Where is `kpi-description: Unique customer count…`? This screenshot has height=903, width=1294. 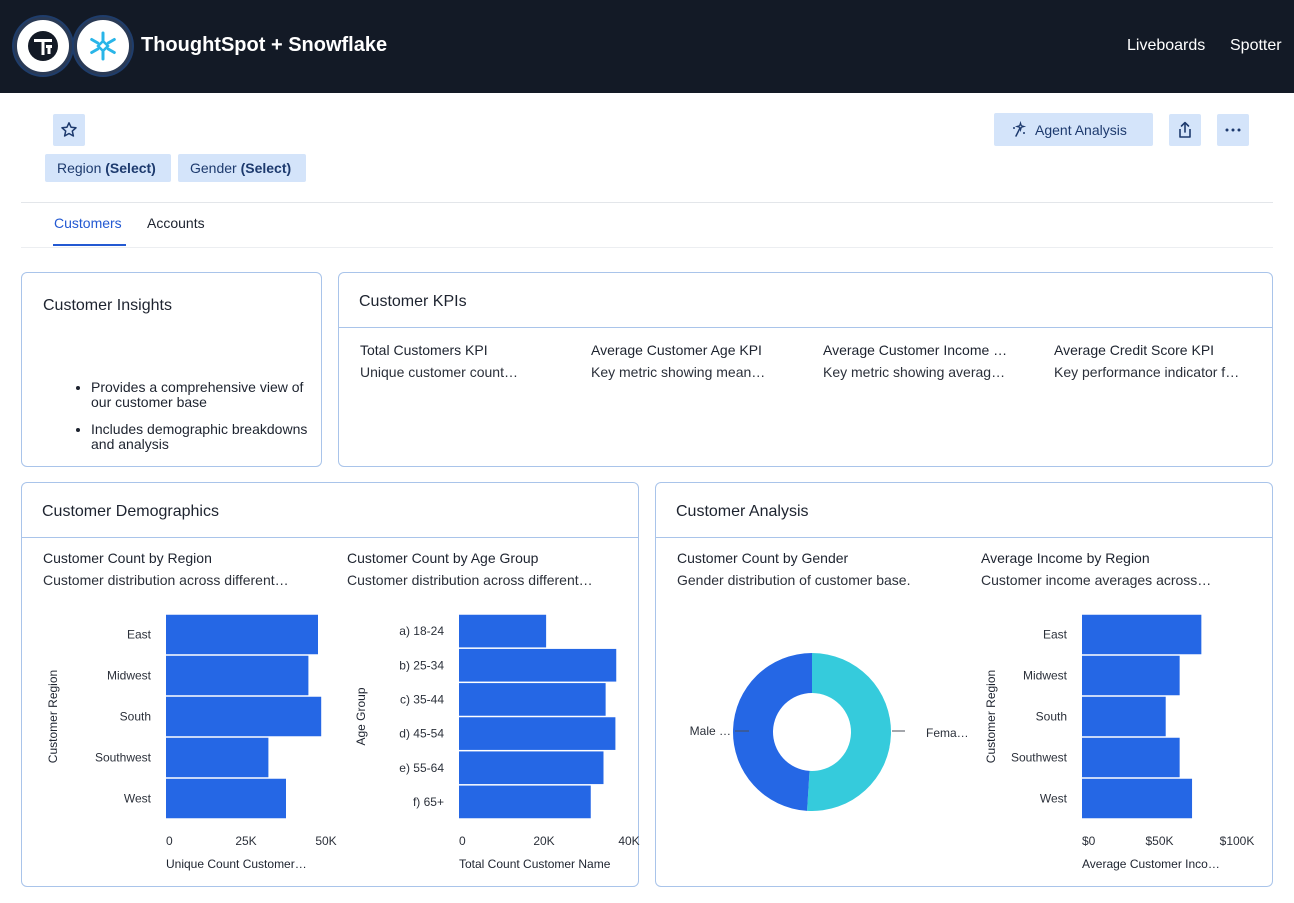 kpi-description: Unique customer count… is located at coordinates (439, 372).